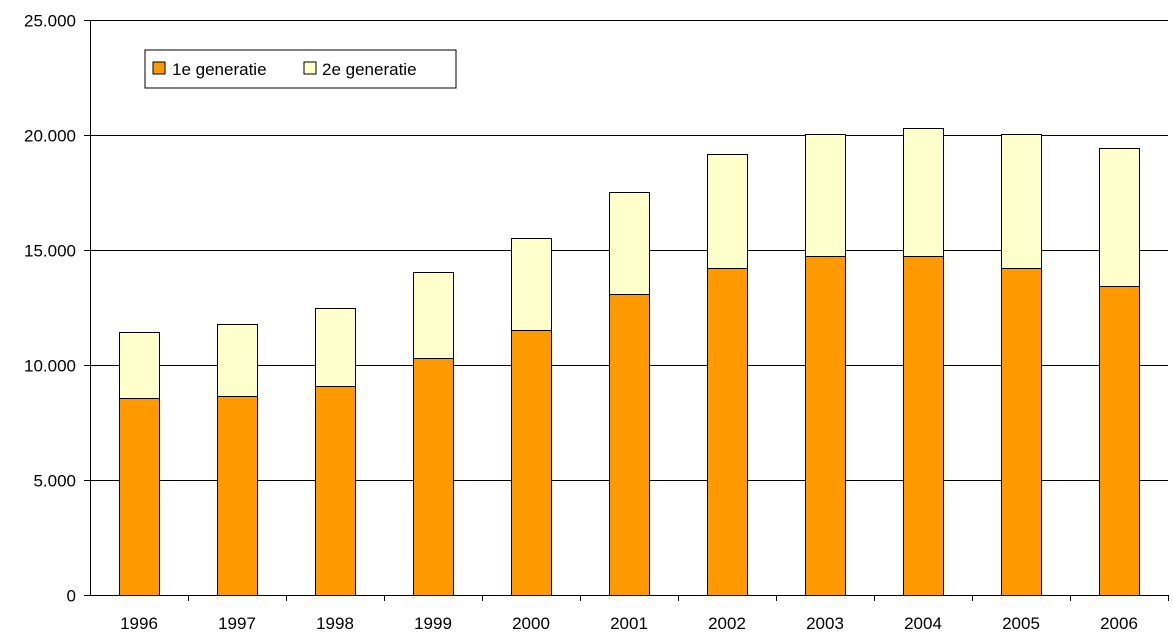  Describe the element at coordinates (50, 251) in the screenshot. I see `y-axis-tick-label: 15.000` at that location.